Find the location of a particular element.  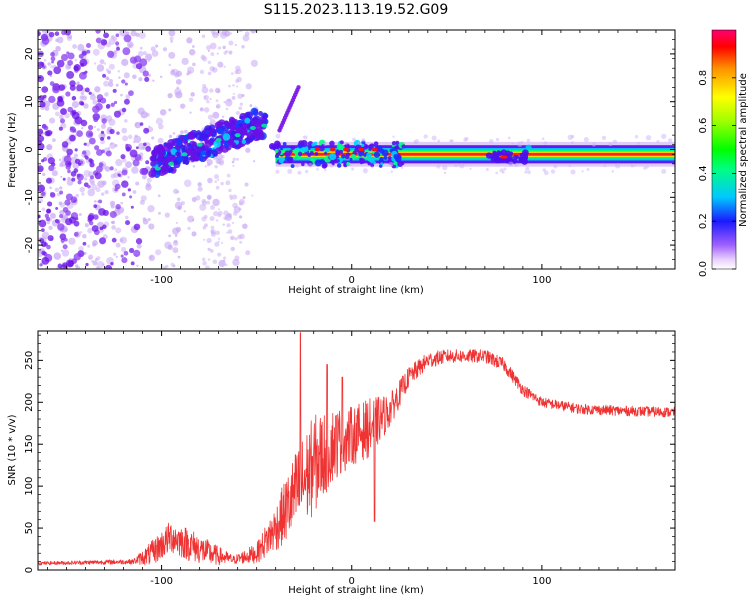

snr-ylabel: SNR (10 * v/v) is located at coordinates (12, 449).